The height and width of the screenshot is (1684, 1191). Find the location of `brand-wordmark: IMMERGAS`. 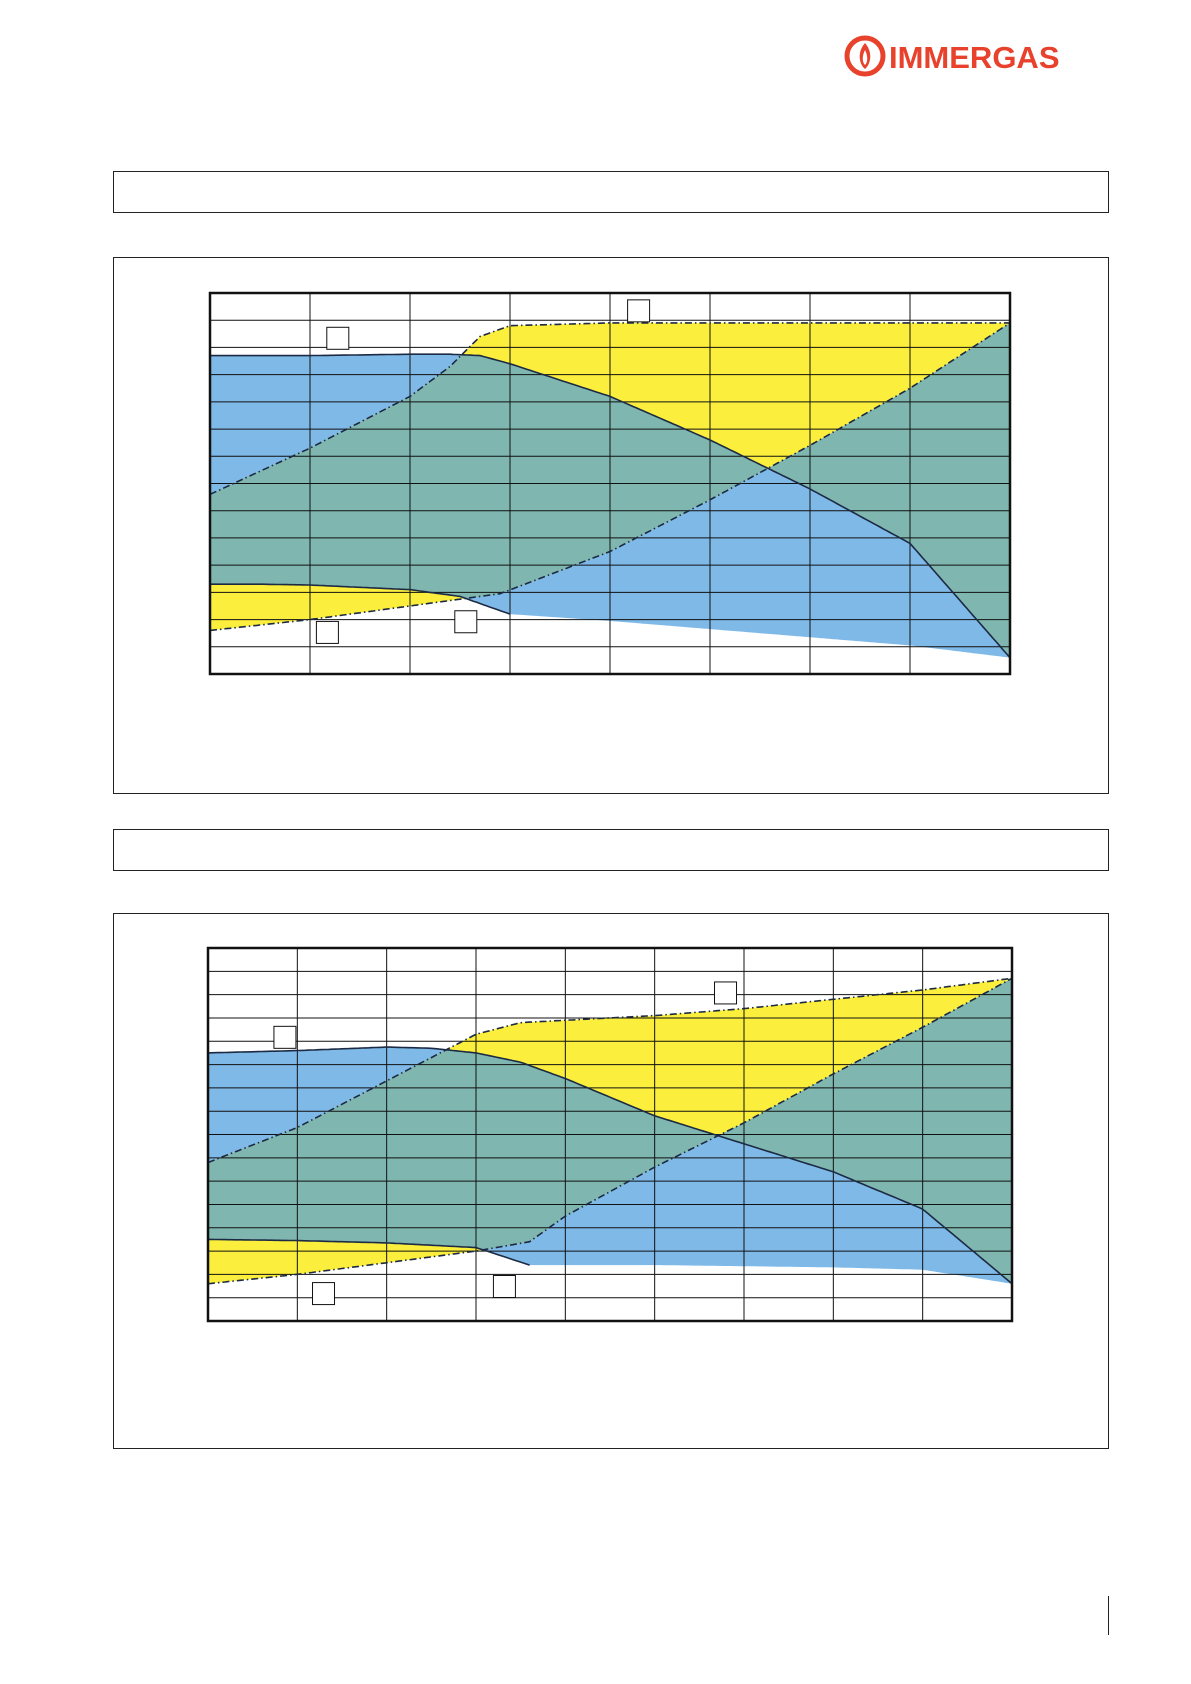

brand-wordmark: IMMERGAS is located at coordinates (974, 57).